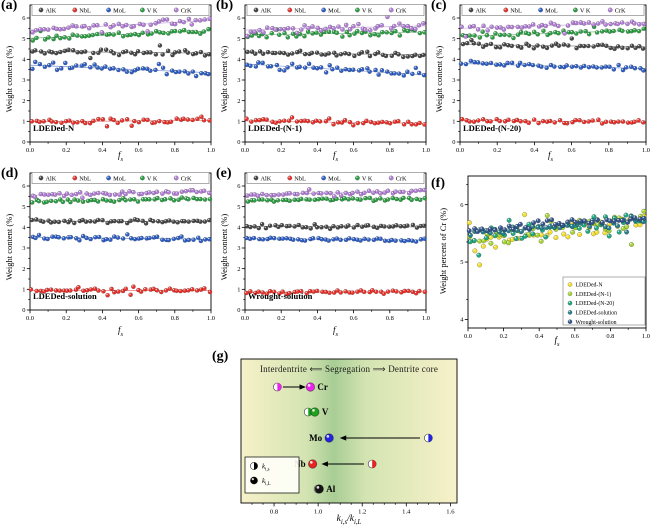  I want to click on svg-text: LDEDed-N, so click(590, 286).